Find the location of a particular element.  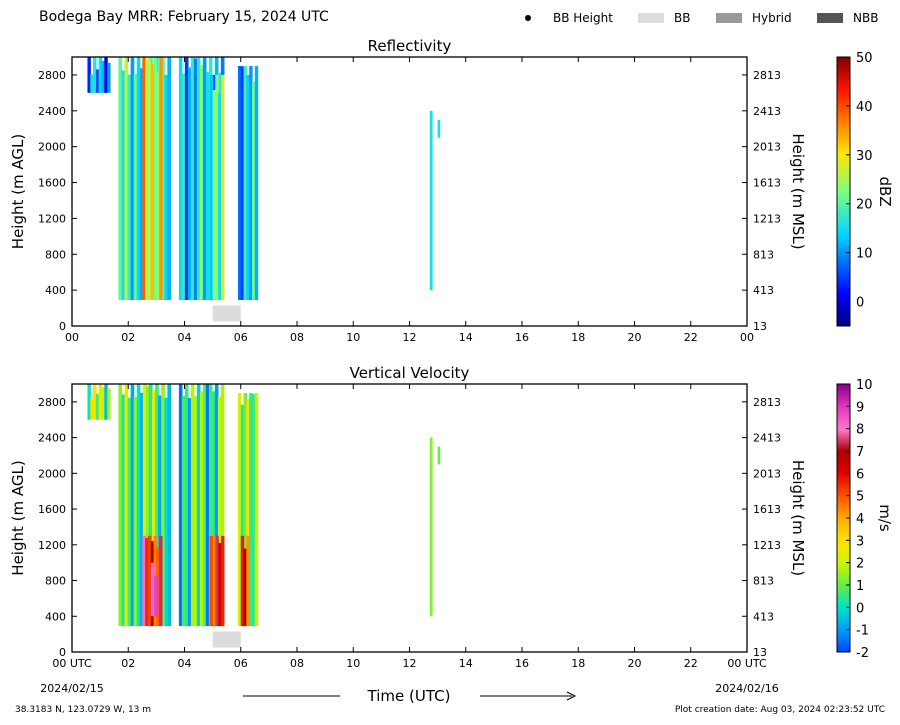

y-tick-label: 1600 is located at coordinates (52, 183).